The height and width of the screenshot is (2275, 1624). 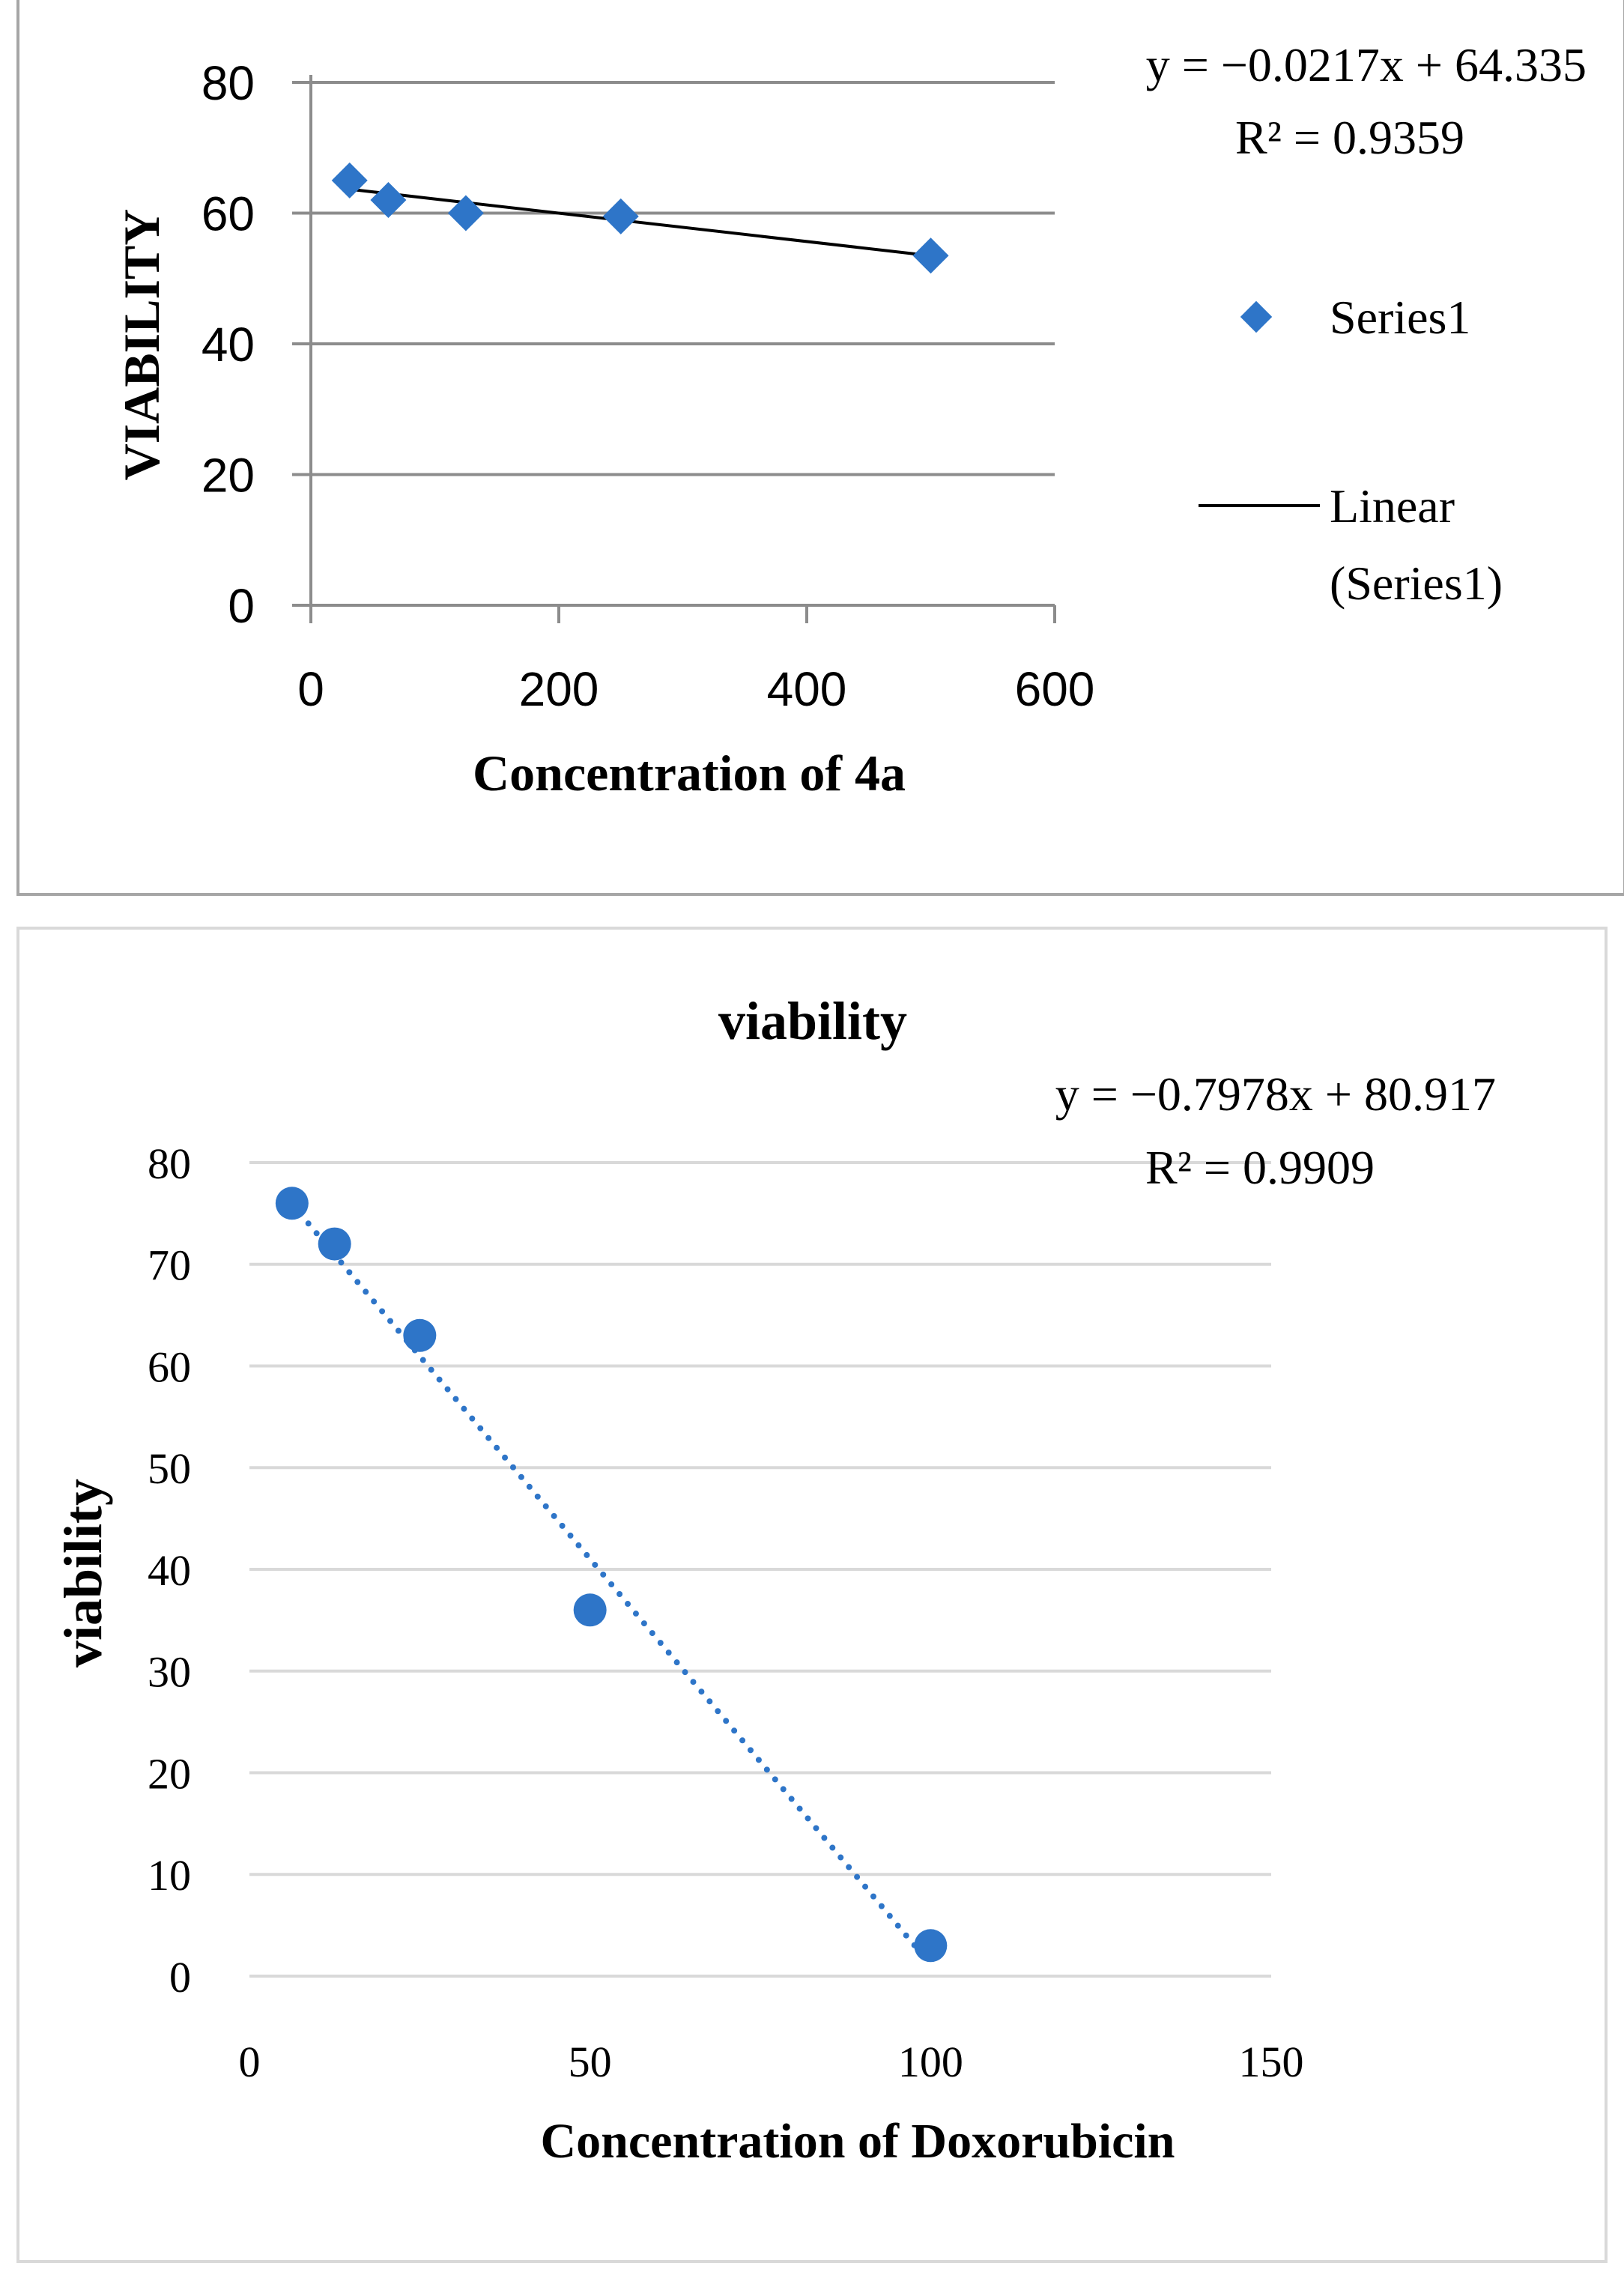 I want to click on chart-1-x-tick-label: 600, so click(x=1055, y=689).